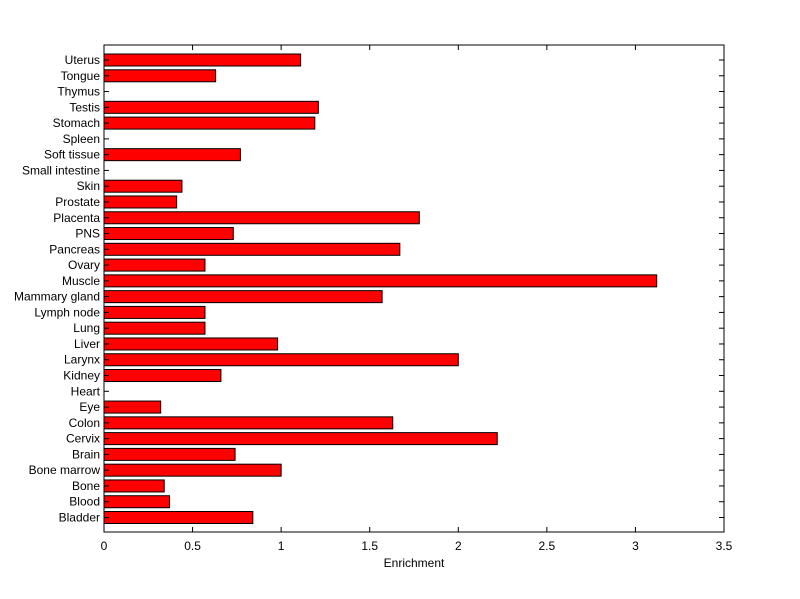 The image size is (800, 599). Describe the element at coordinates (82, 60) in the screenshot. I see `y-tick-label-uterus: Uterus` at that location.